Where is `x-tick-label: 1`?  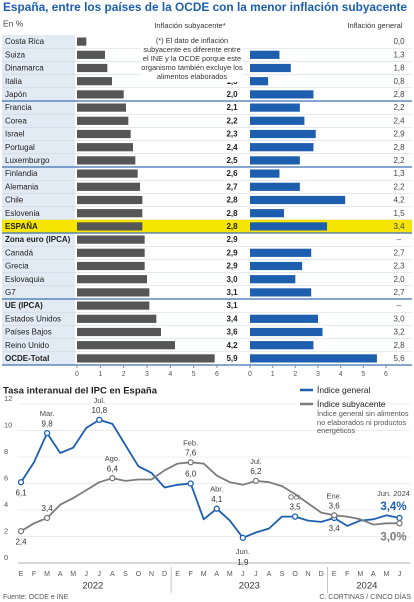 x-tick-label: 1 is located at coordinates (273, 374).